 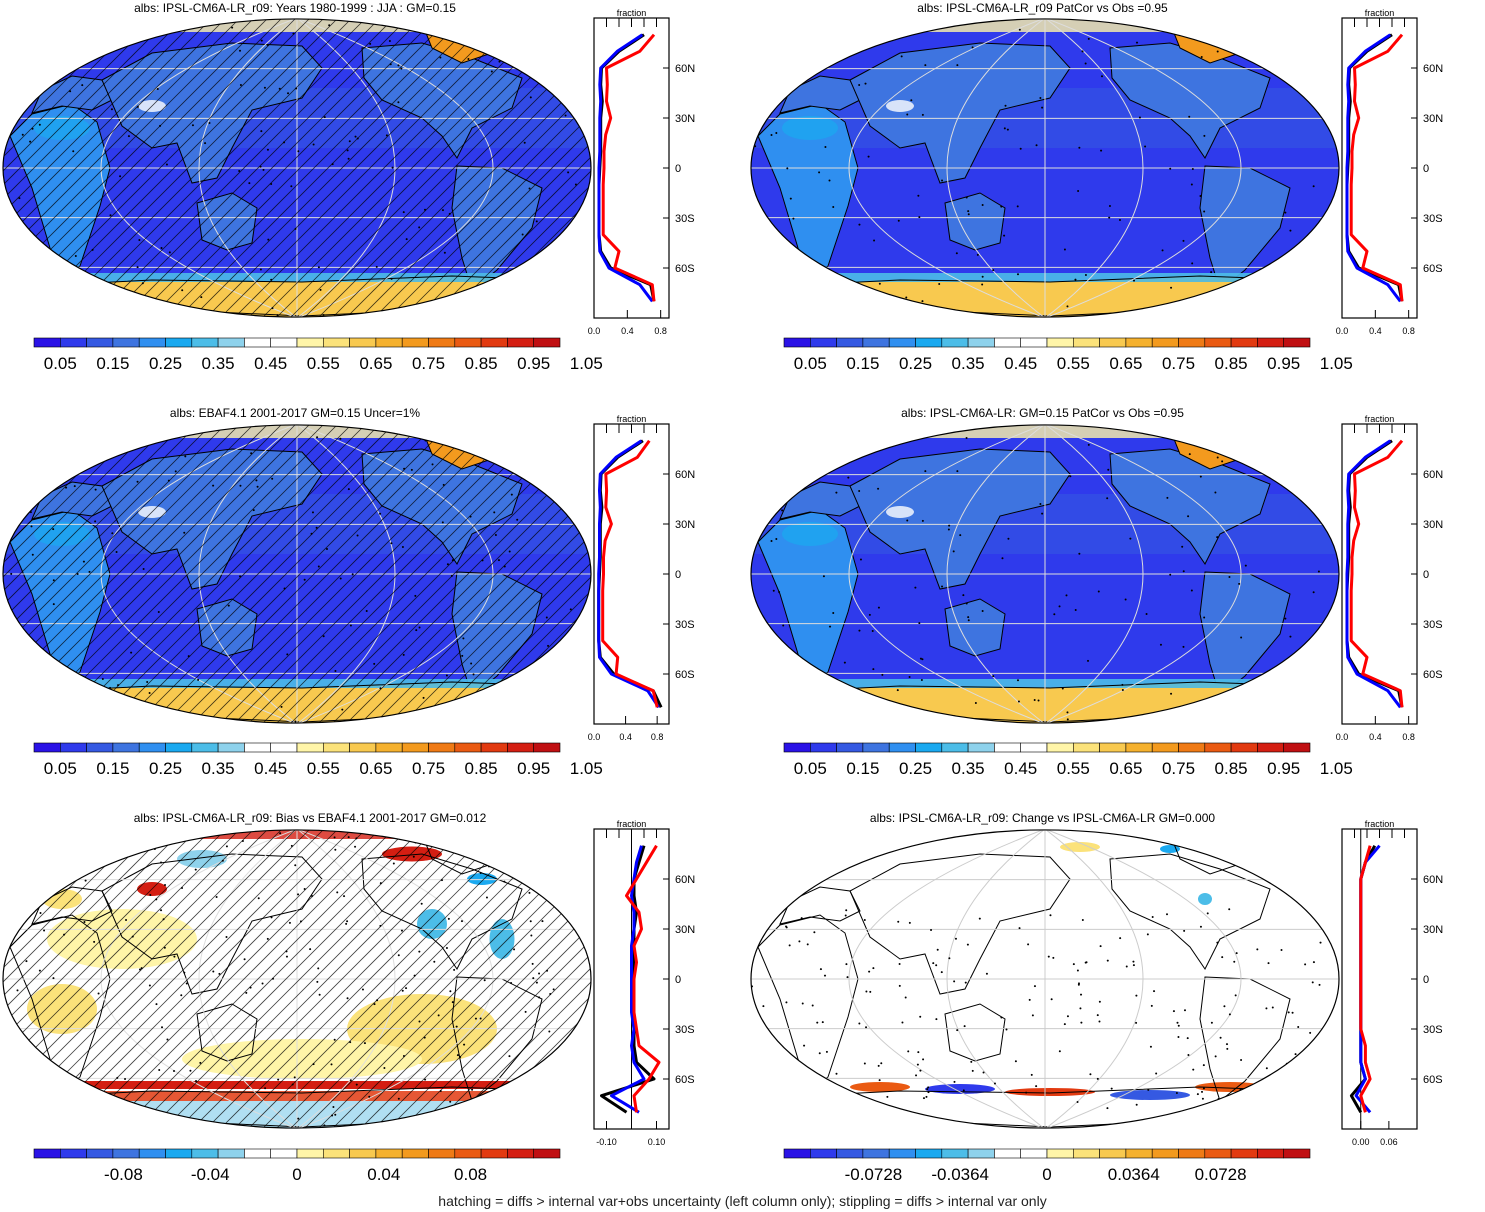 I want to click on zonal-xtick-label: 0.06, so click(x=1389, y=1142).